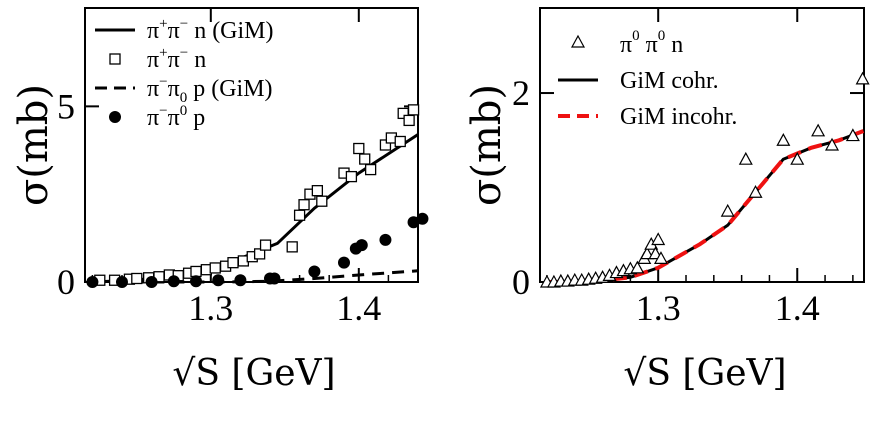 The width and height of the screenshot is (872, 425). What do you see at coordinates (34, 145) in the screenshot?
I see `left-y-axis-label: σ(mb)` at bounding box center [34, 145].